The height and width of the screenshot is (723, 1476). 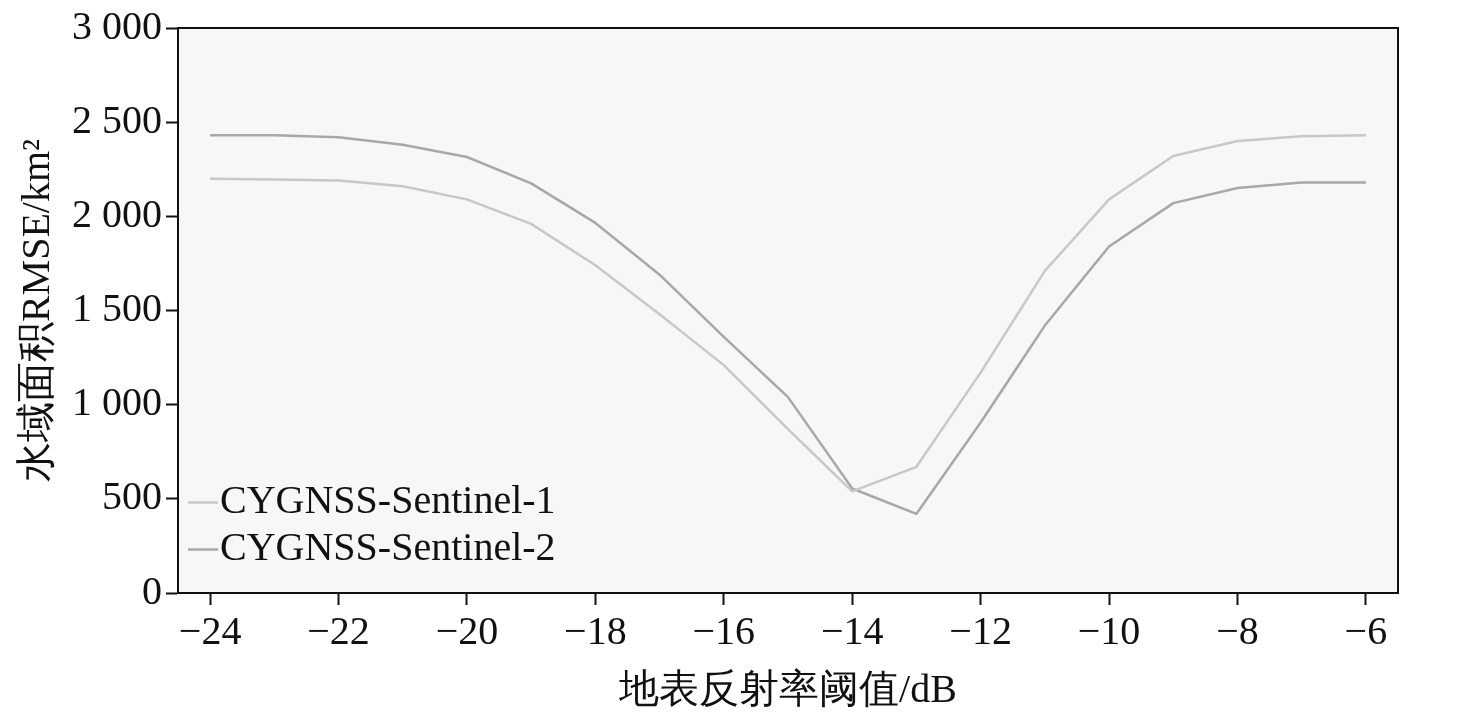 What do you see at coordinates (152, 590) in the screenshot?
I see `y-tick-label: 0` at bounding box center [152, 590].